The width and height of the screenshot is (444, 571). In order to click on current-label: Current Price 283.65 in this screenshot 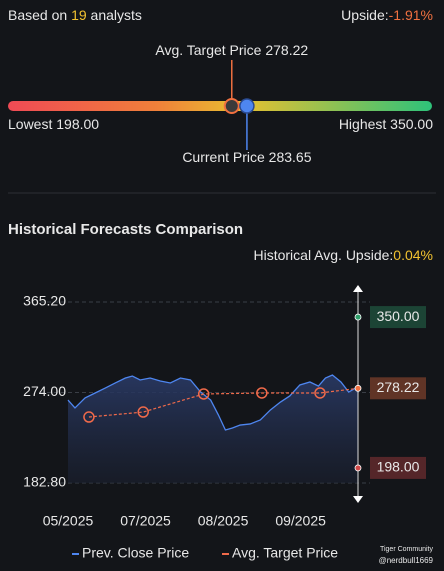, I will do `click(246, 157)`.